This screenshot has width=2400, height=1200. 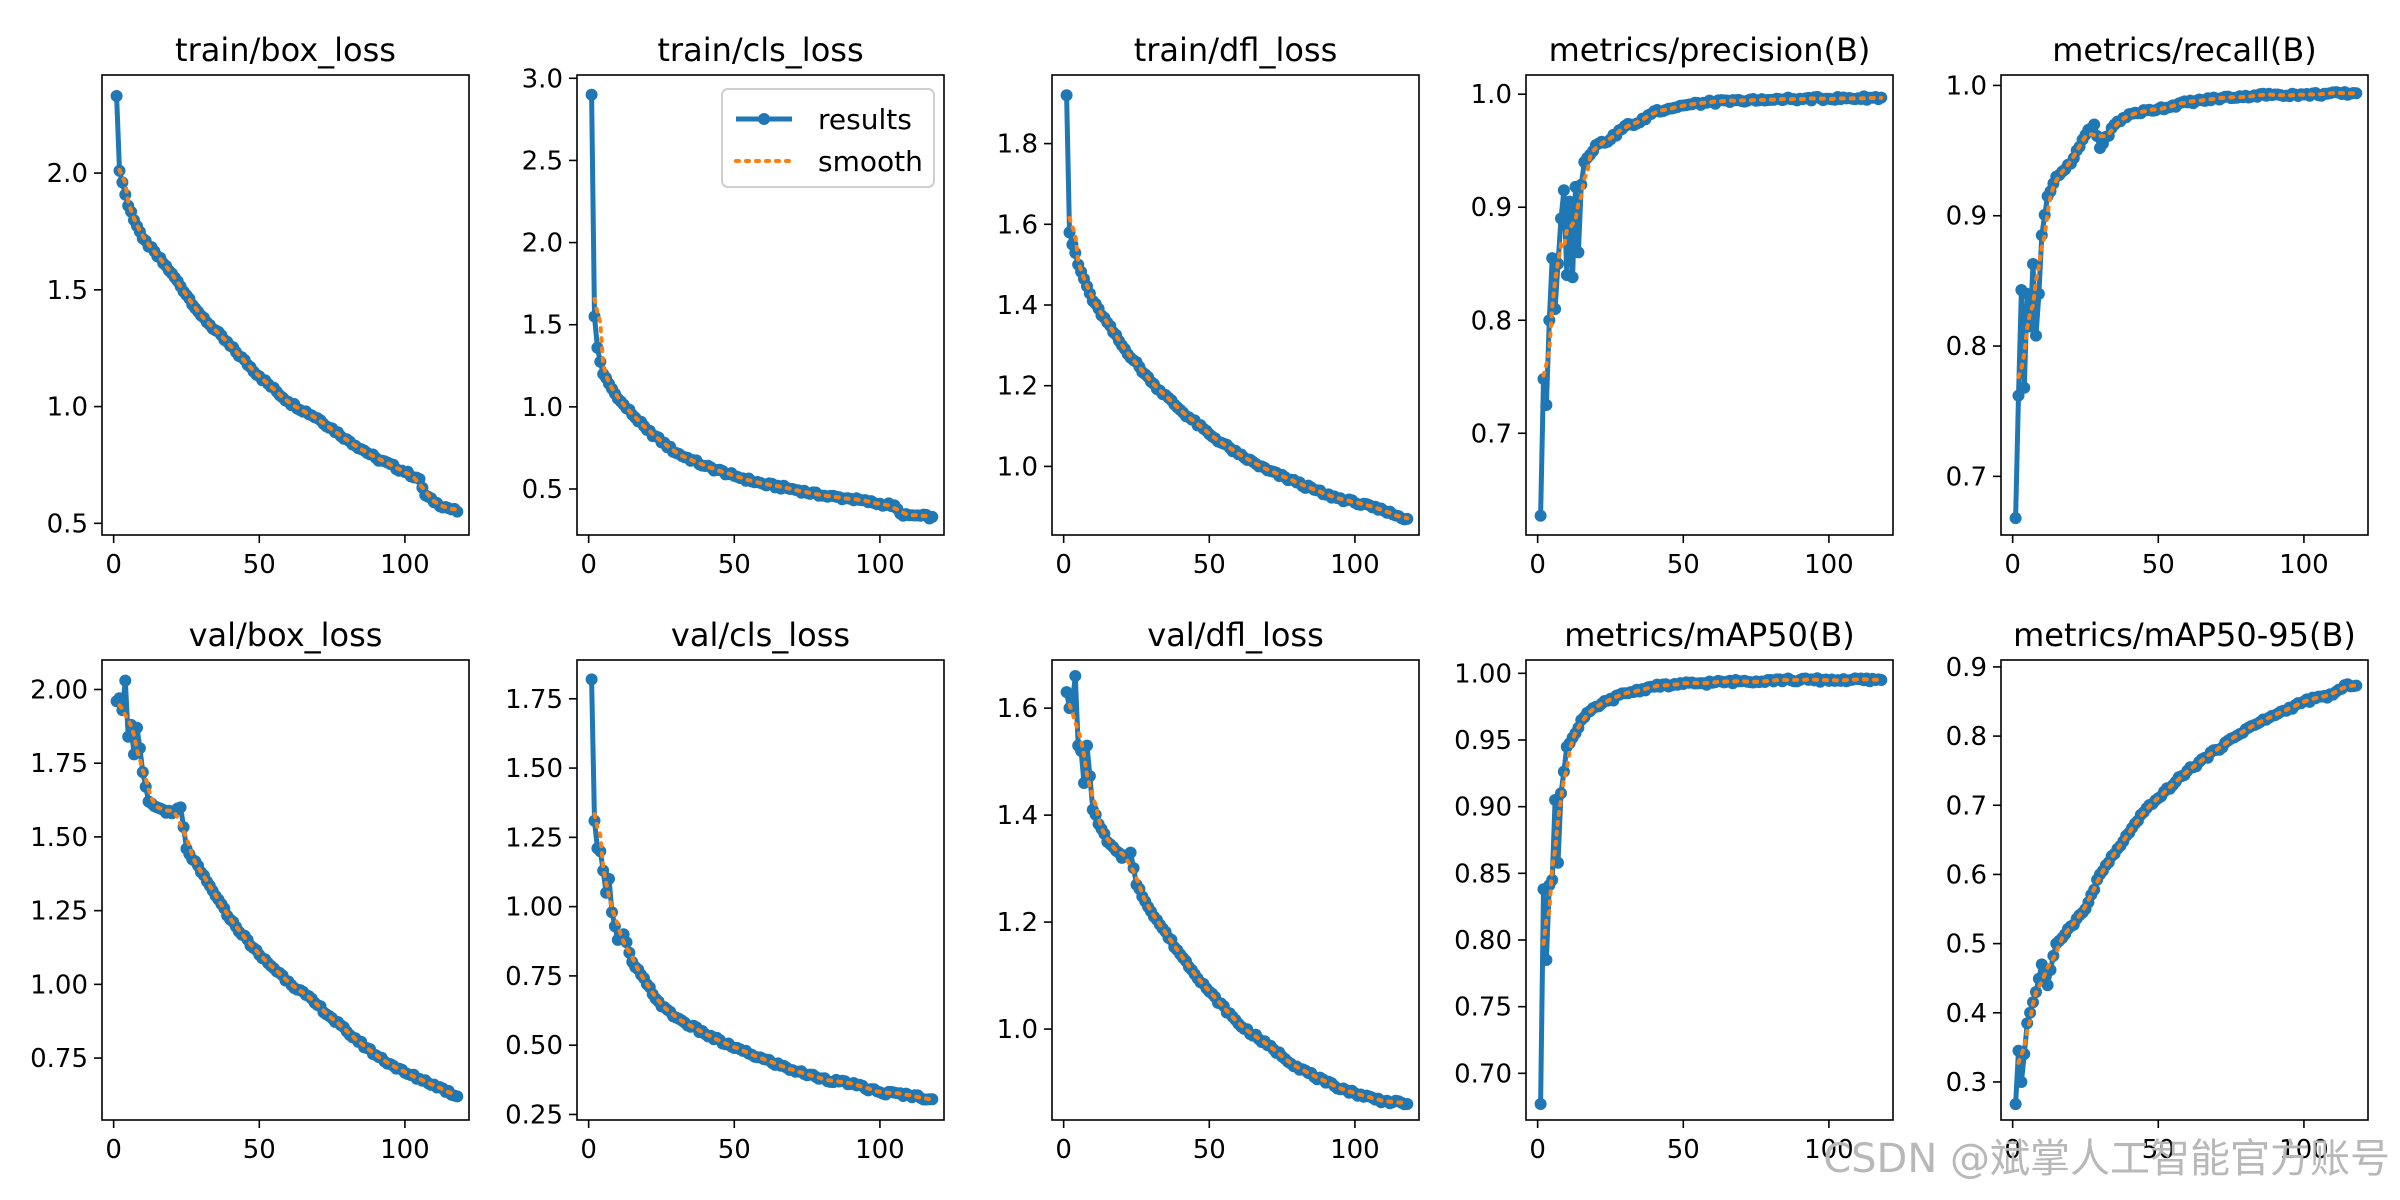 I want to click on panel-8: val/dfl_loss 0 50 100 1.0 1.2 1.4 1.6, so click(x=1208, y=890).